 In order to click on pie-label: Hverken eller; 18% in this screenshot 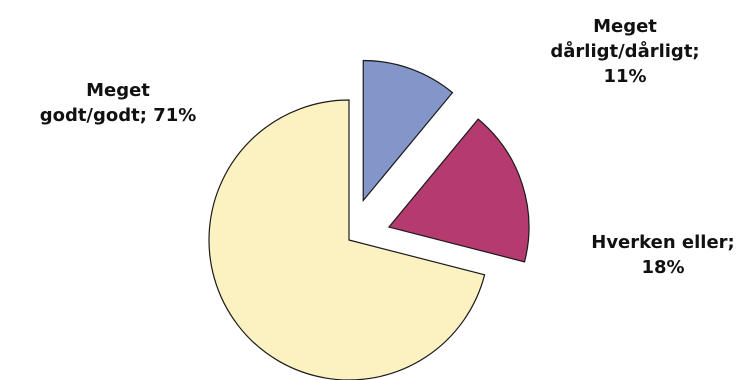, I will do `click(663, 255)`.